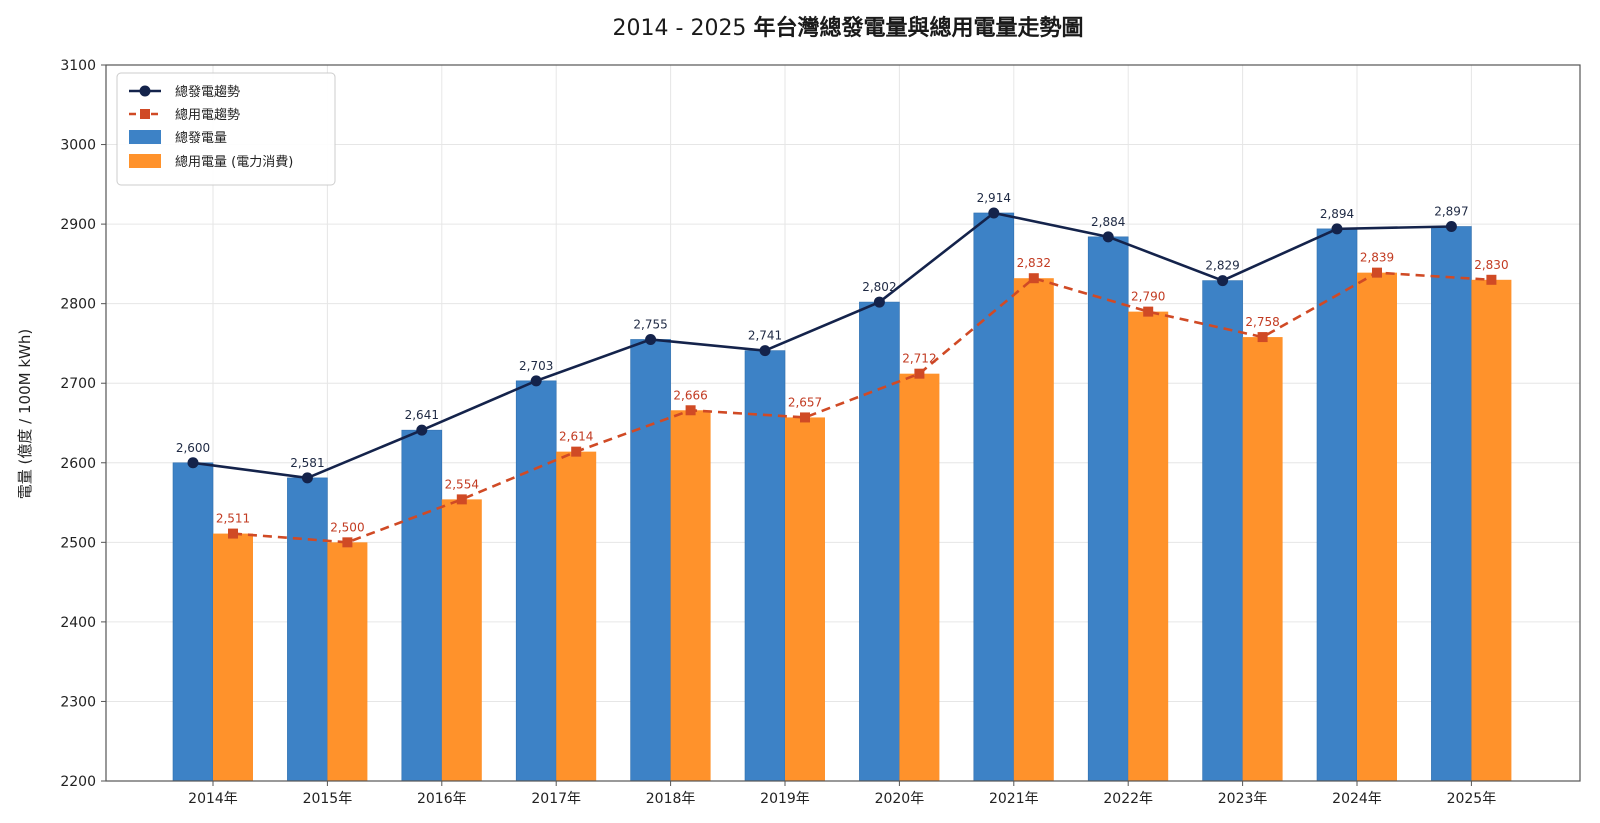 This screenshot has height=823, width=1600. Describe the element at coordinates (1128, 799) in the screenshot. I see `x-tick-label: 2022年` at that location.